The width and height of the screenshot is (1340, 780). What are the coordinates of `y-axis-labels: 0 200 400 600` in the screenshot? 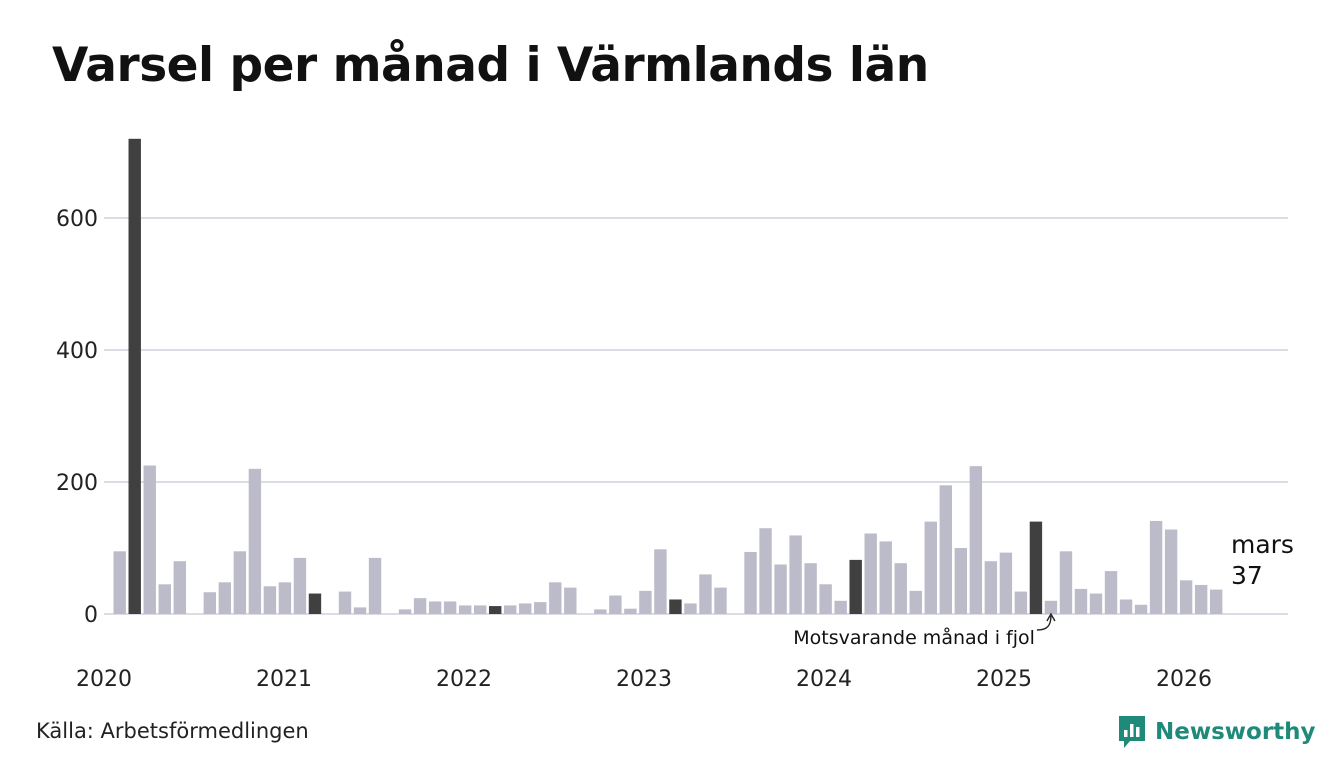 It's located at (77, 417).